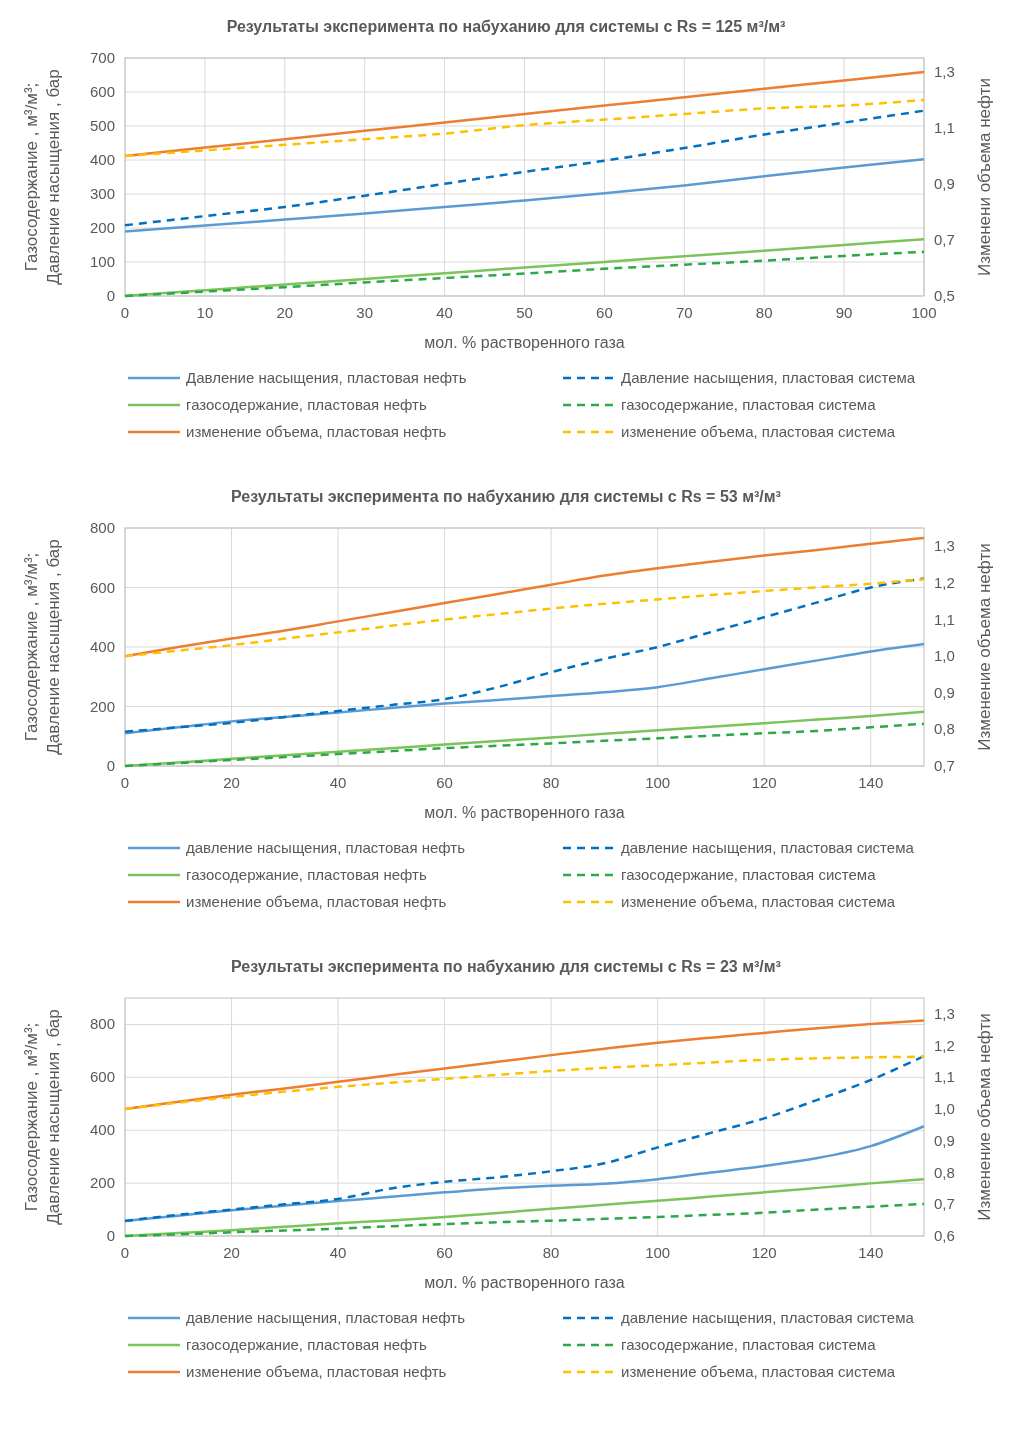 The height and width of the screenshot is (1429, 1012). I want to click on y-tick-label: 700, so click(102, 57).